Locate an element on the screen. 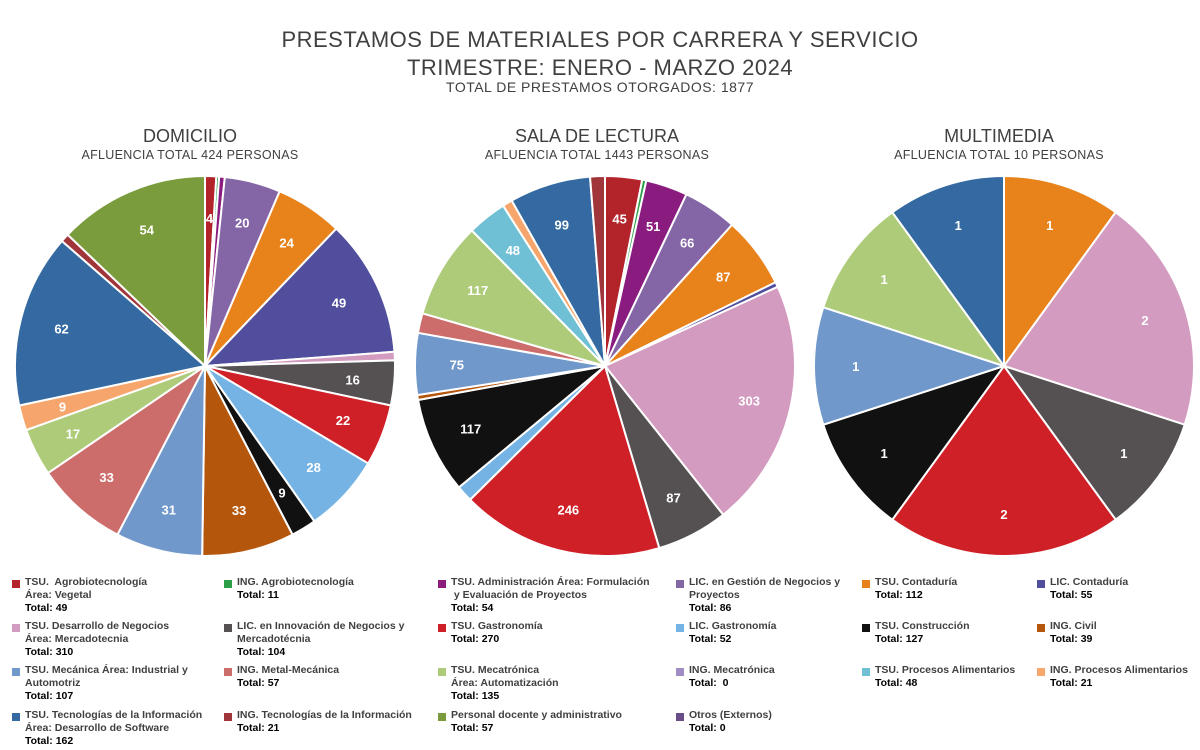 The width and height of the screenshot is (1200, 750). slice-value-label: 75 is located at coordinates (457, 364).